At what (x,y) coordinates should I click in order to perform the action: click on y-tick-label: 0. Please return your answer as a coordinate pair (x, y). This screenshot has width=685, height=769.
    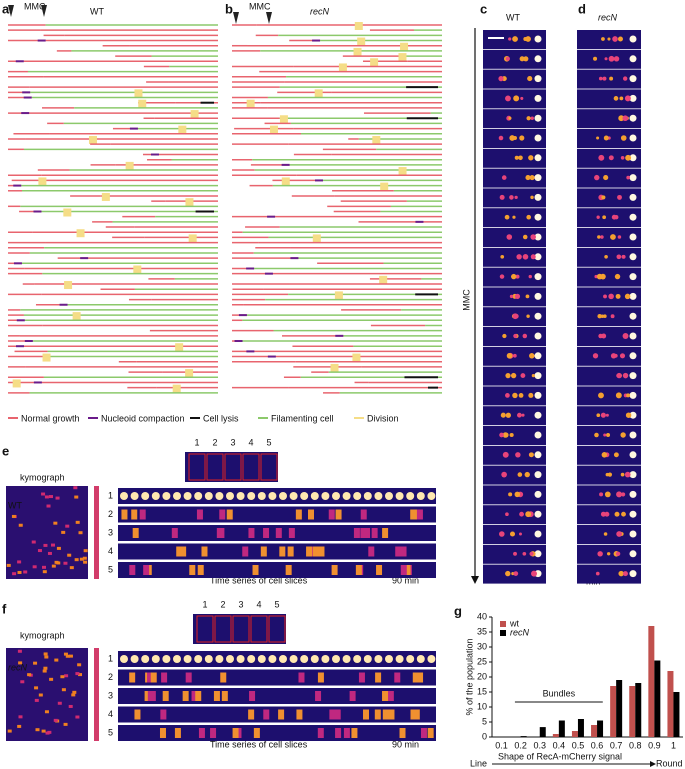
    Looking at the image, I should click on (484, 736).